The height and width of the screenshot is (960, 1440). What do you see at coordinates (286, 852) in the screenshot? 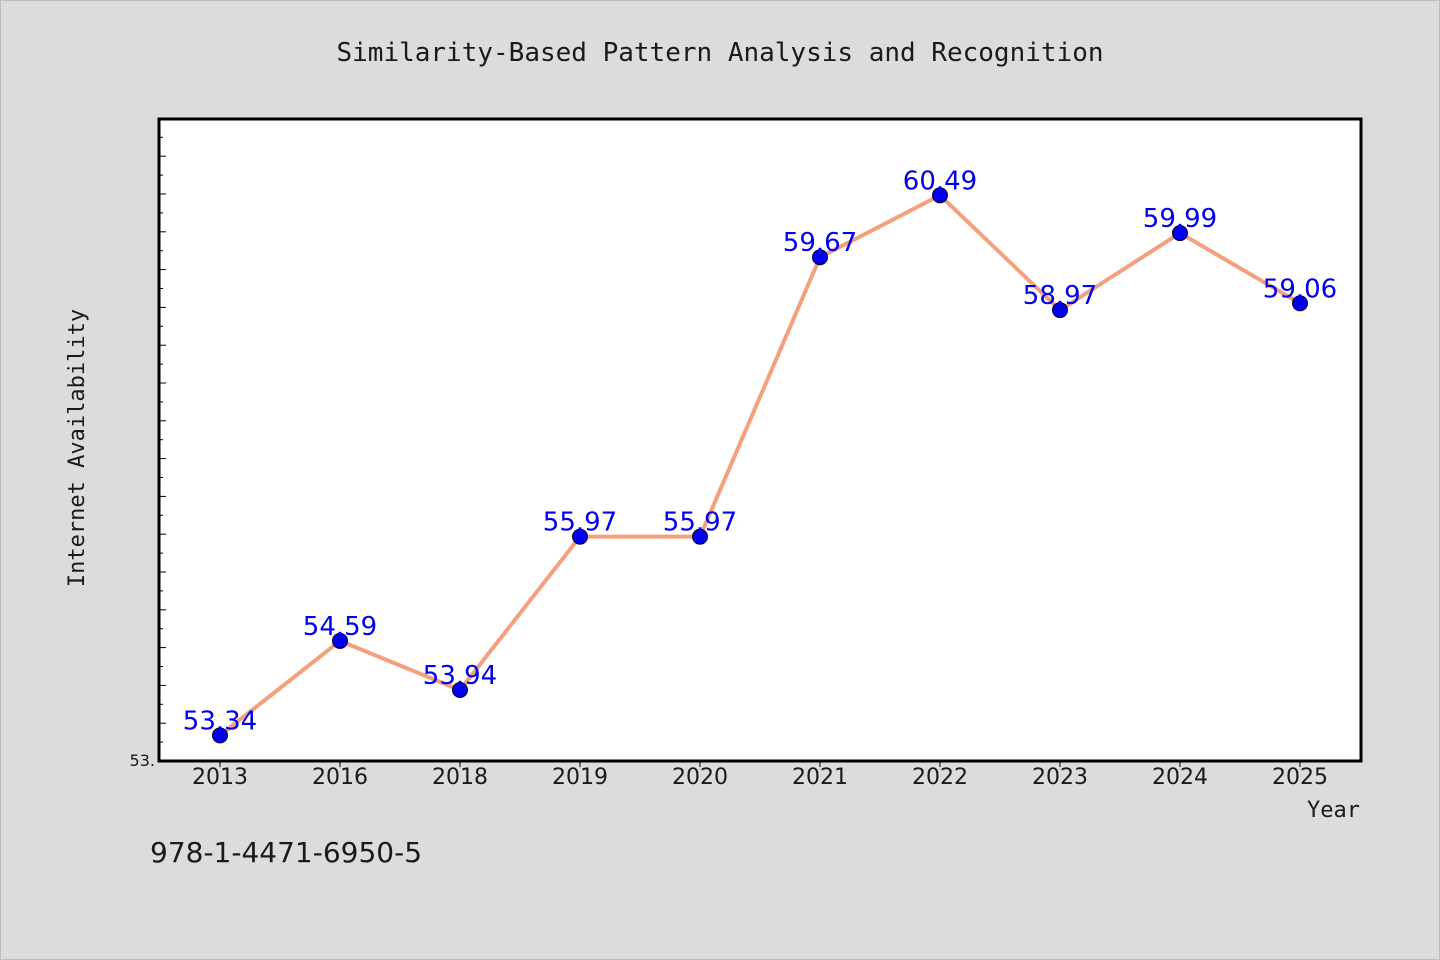
I see `isbn-text: 978-1-4471-6950-5` at bounding box center [286, 852].